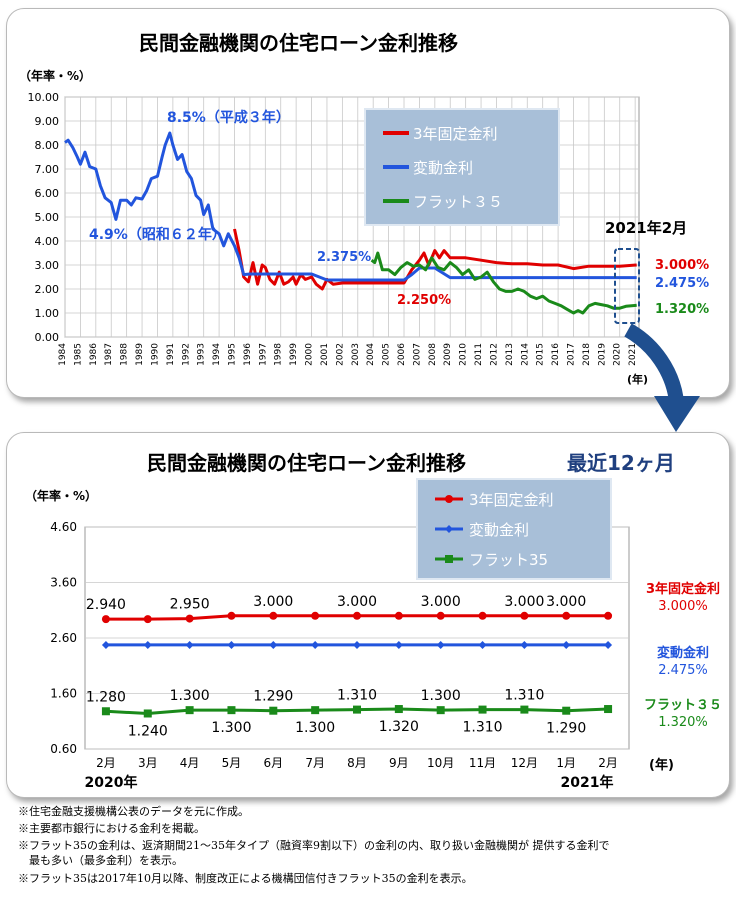 The image size is (736, 900). What do you see at coordinates (47, 169) in the screenshot?
I see `chart1-y-tick-label: 7.00` at bounding box center [47, 169].